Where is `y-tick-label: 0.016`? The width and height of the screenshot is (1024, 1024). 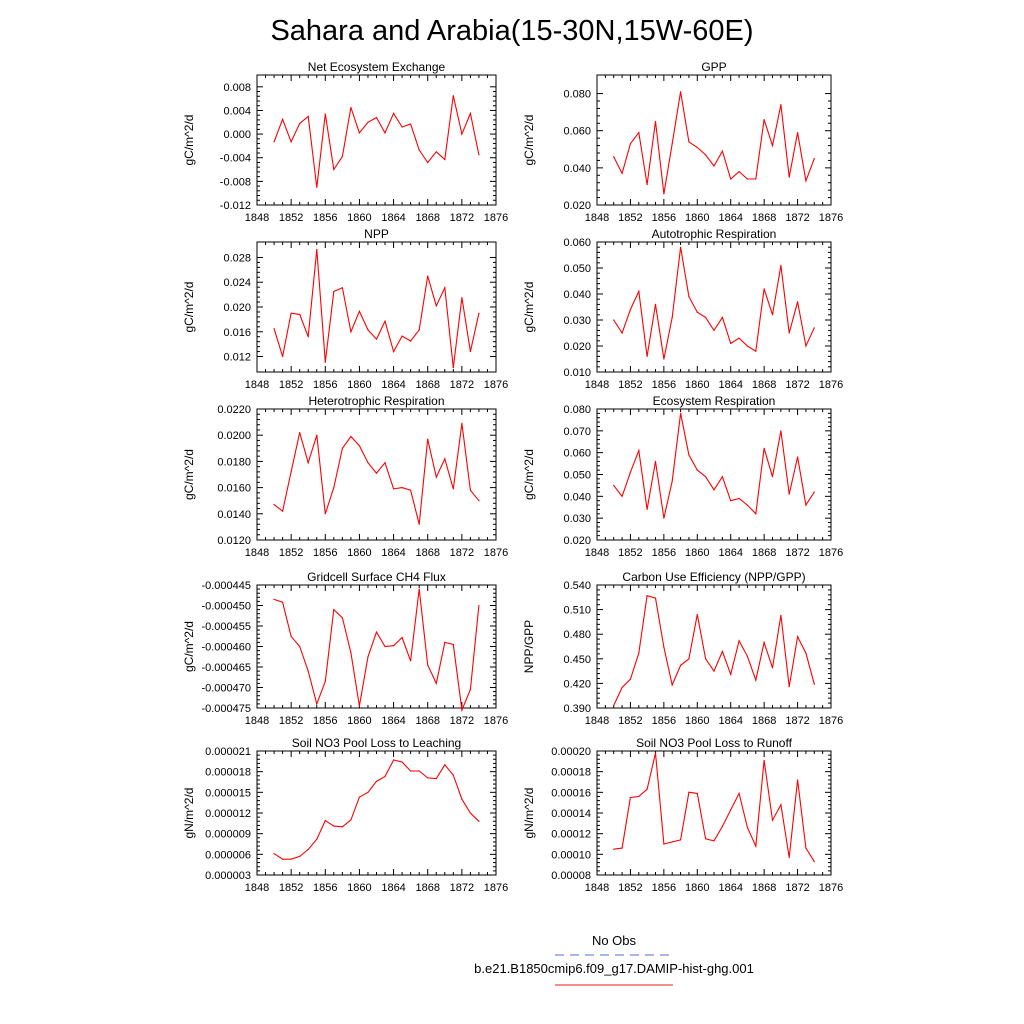
y-tick-label: 0.016 is located at coordinates (237, 333).